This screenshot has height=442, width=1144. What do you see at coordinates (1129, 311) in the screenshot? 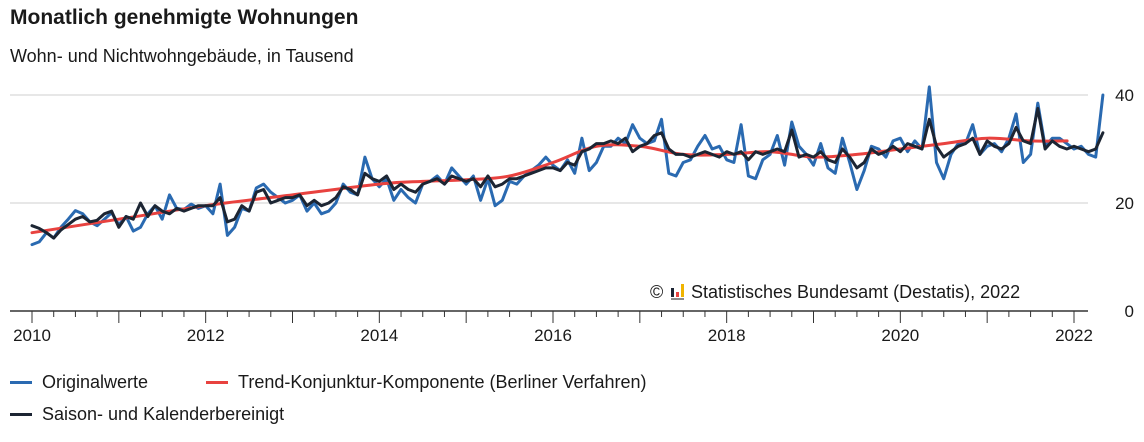
I see `y-tick-label: 0` at bounding box center [1129, 311].